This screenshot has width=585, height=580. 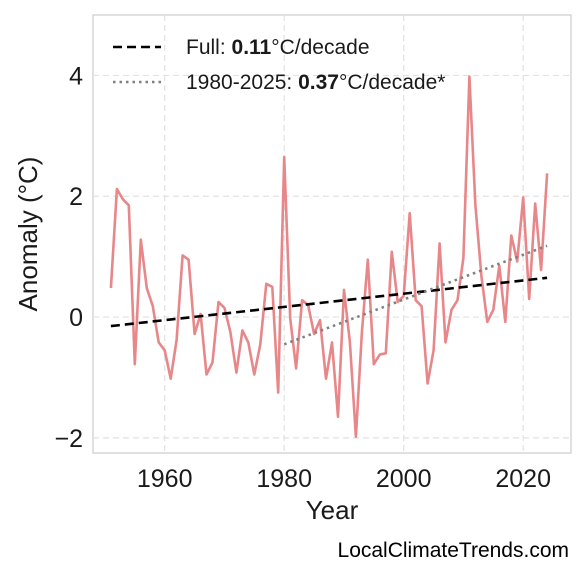 I want to click on y-tick-label: 2, so click(x=76, y=197).